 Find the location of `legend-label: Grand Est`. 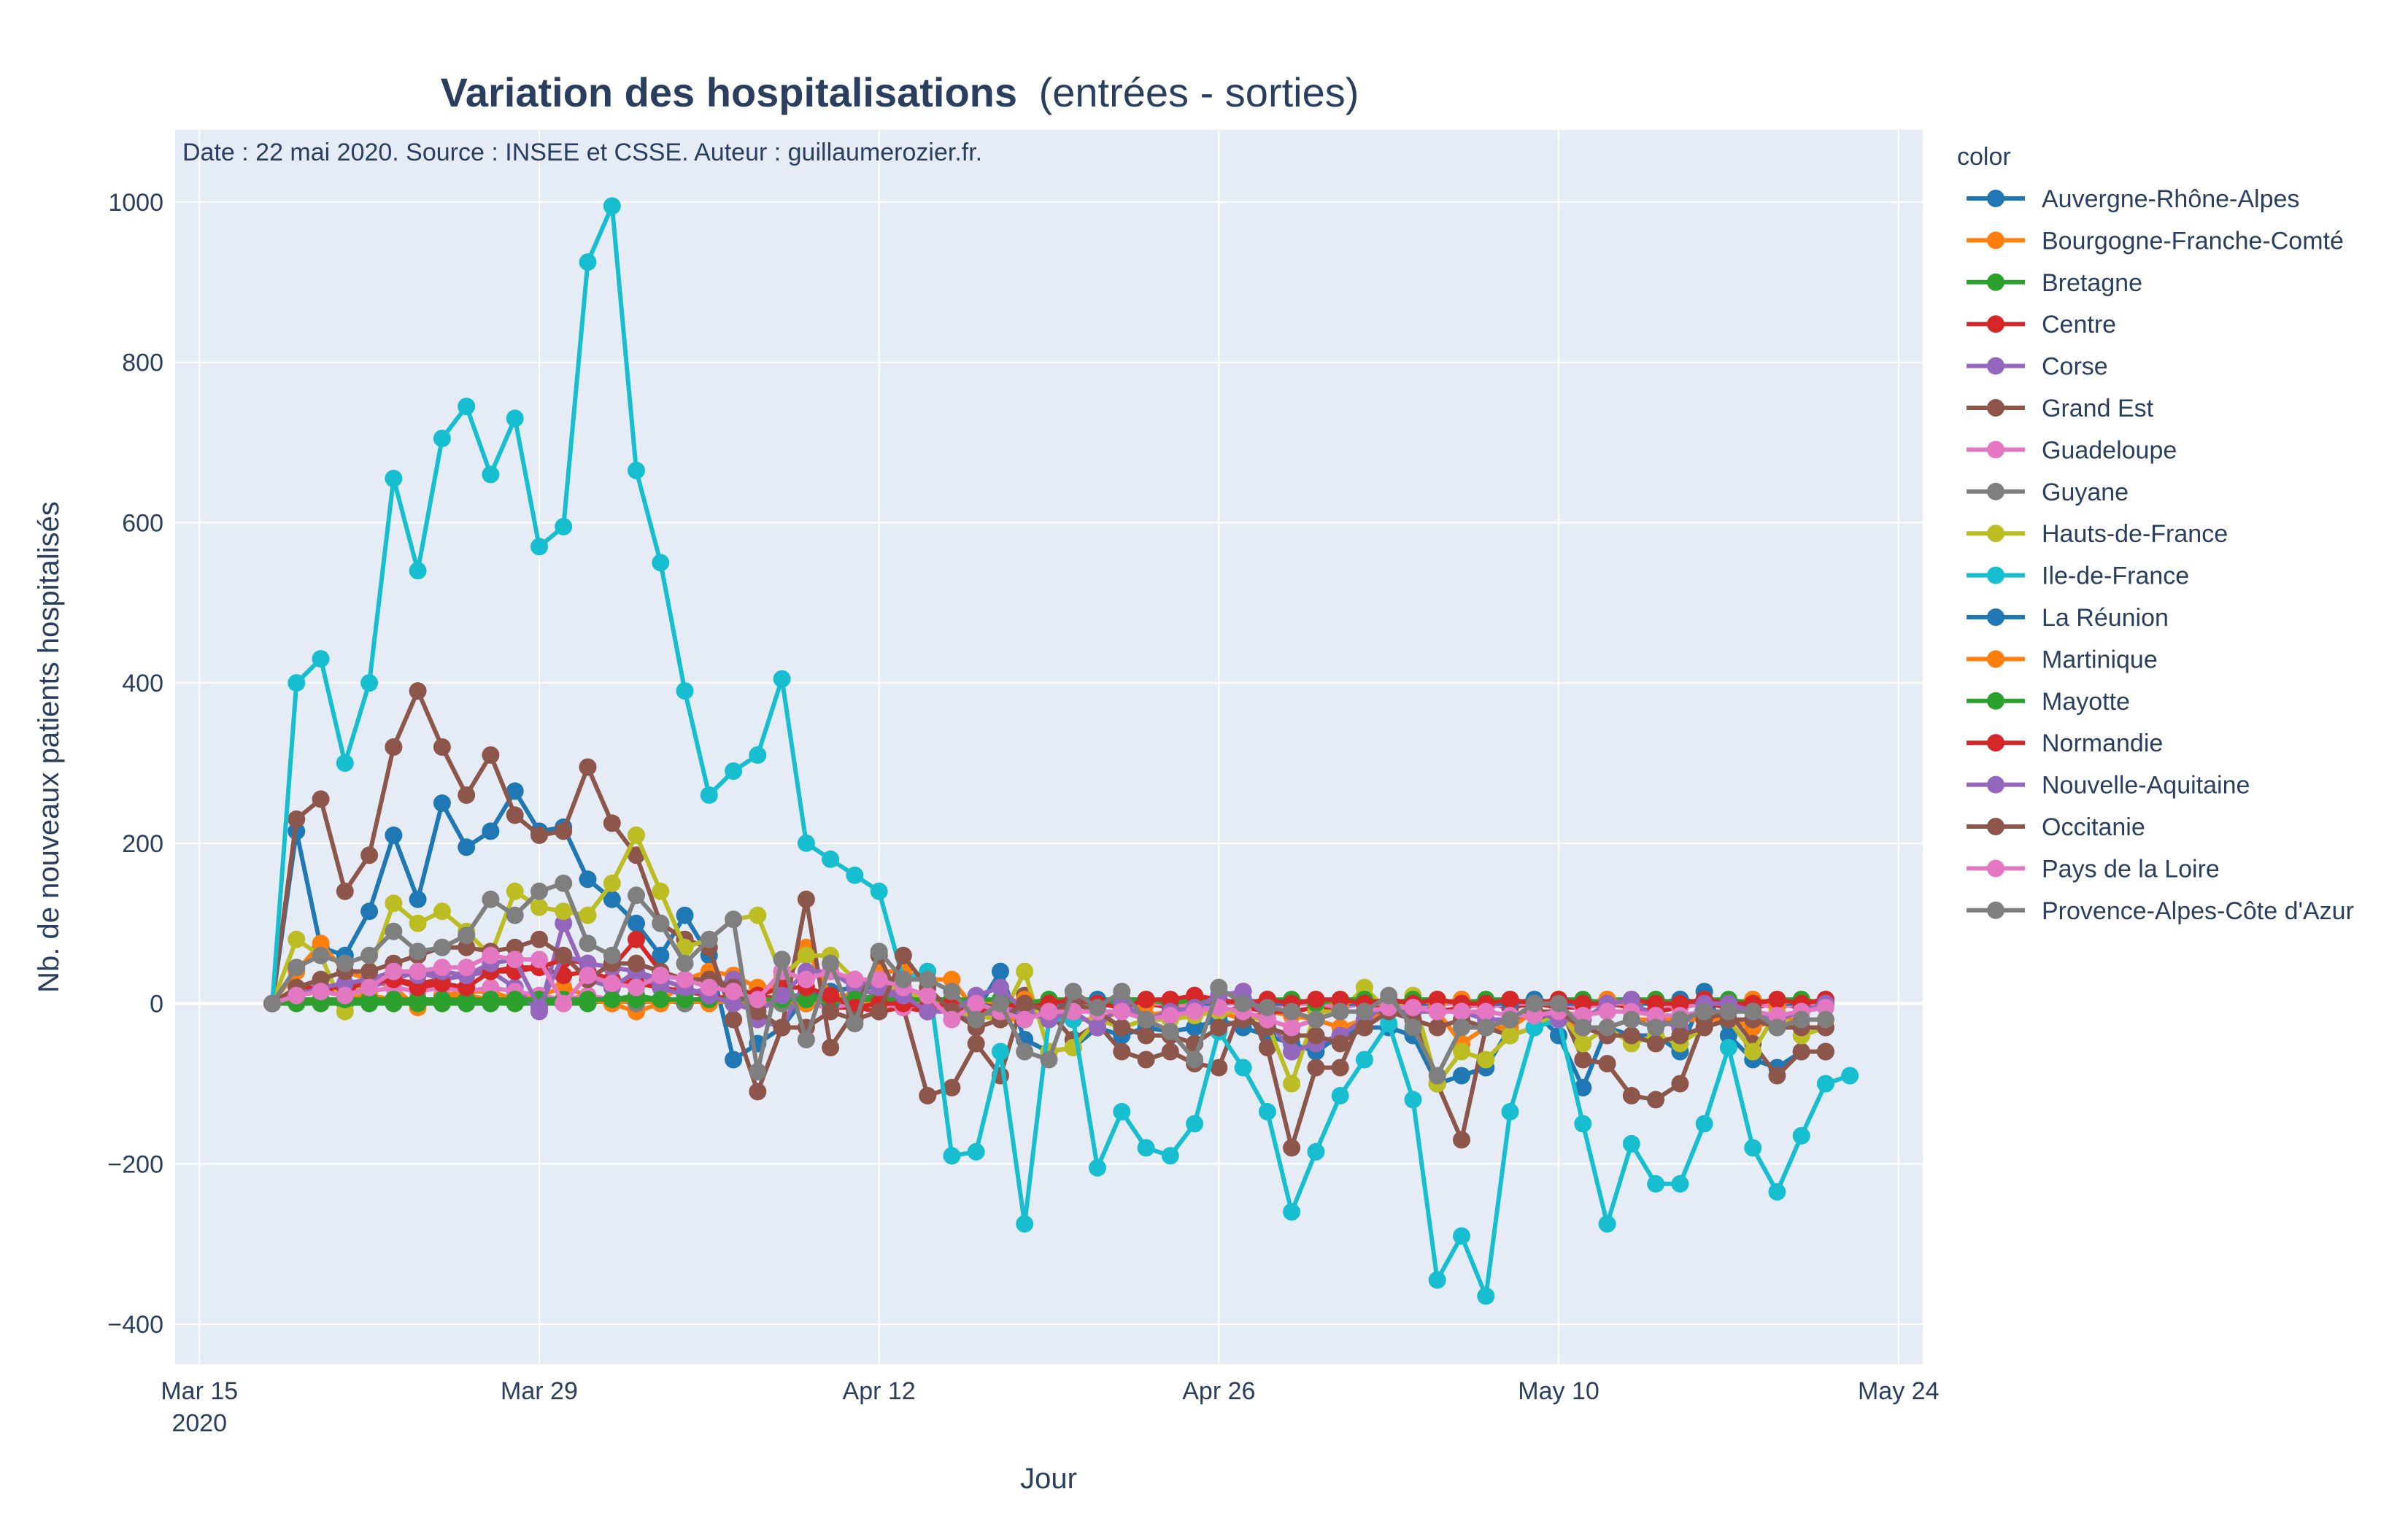

legend-label: Grand Est is located at coordinates (2098, 408).